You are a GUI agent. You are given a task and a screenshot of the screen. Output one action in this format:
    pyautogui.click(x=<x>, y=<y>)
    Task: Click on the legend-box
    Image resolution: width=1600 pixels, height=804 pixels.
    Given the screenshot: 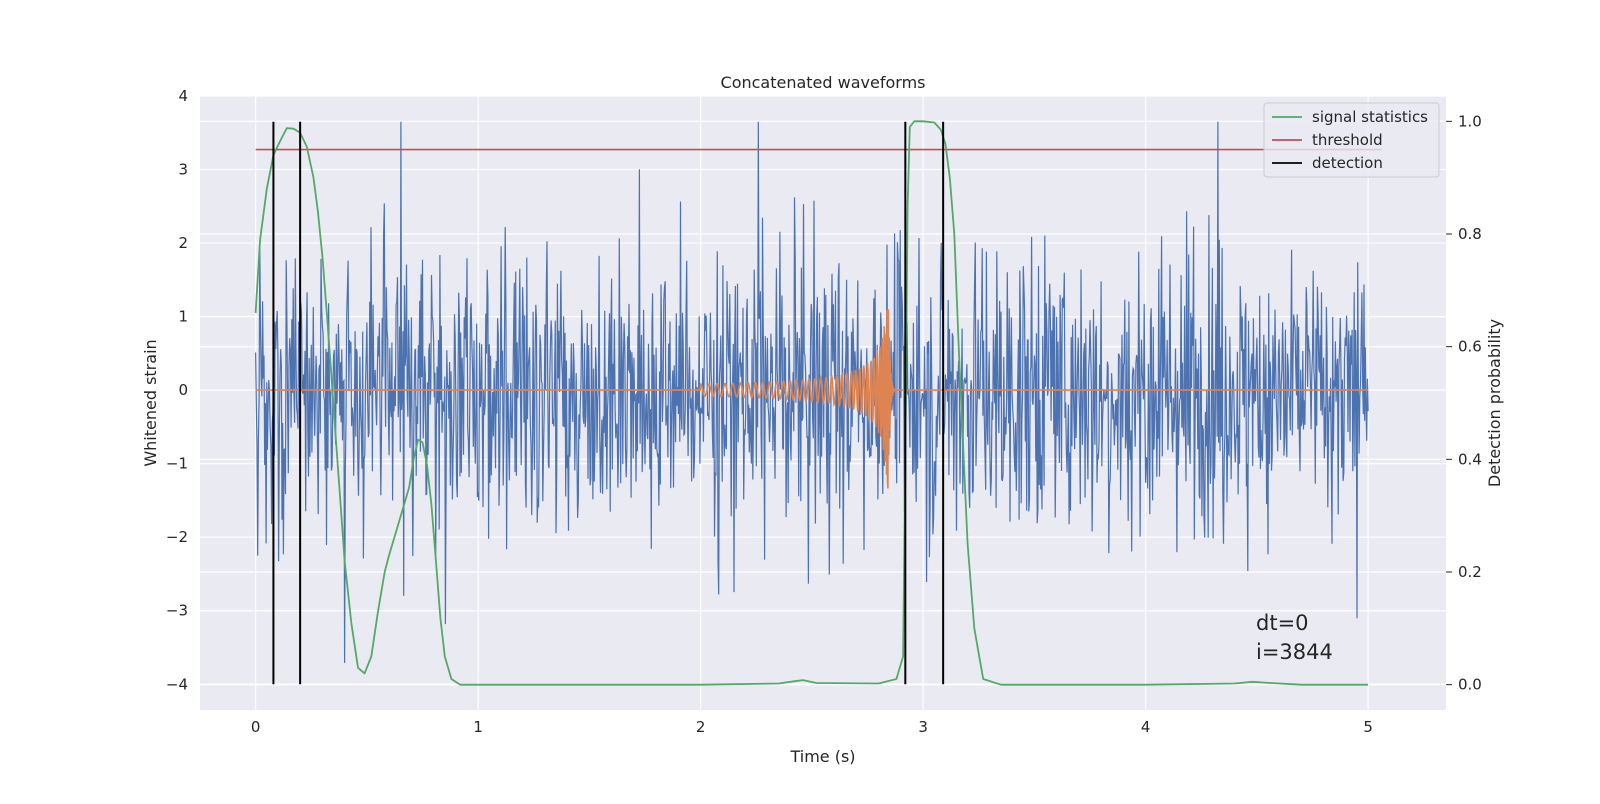 What is the action you would take?
    pyautogui.click(x=1351, y=140)
    